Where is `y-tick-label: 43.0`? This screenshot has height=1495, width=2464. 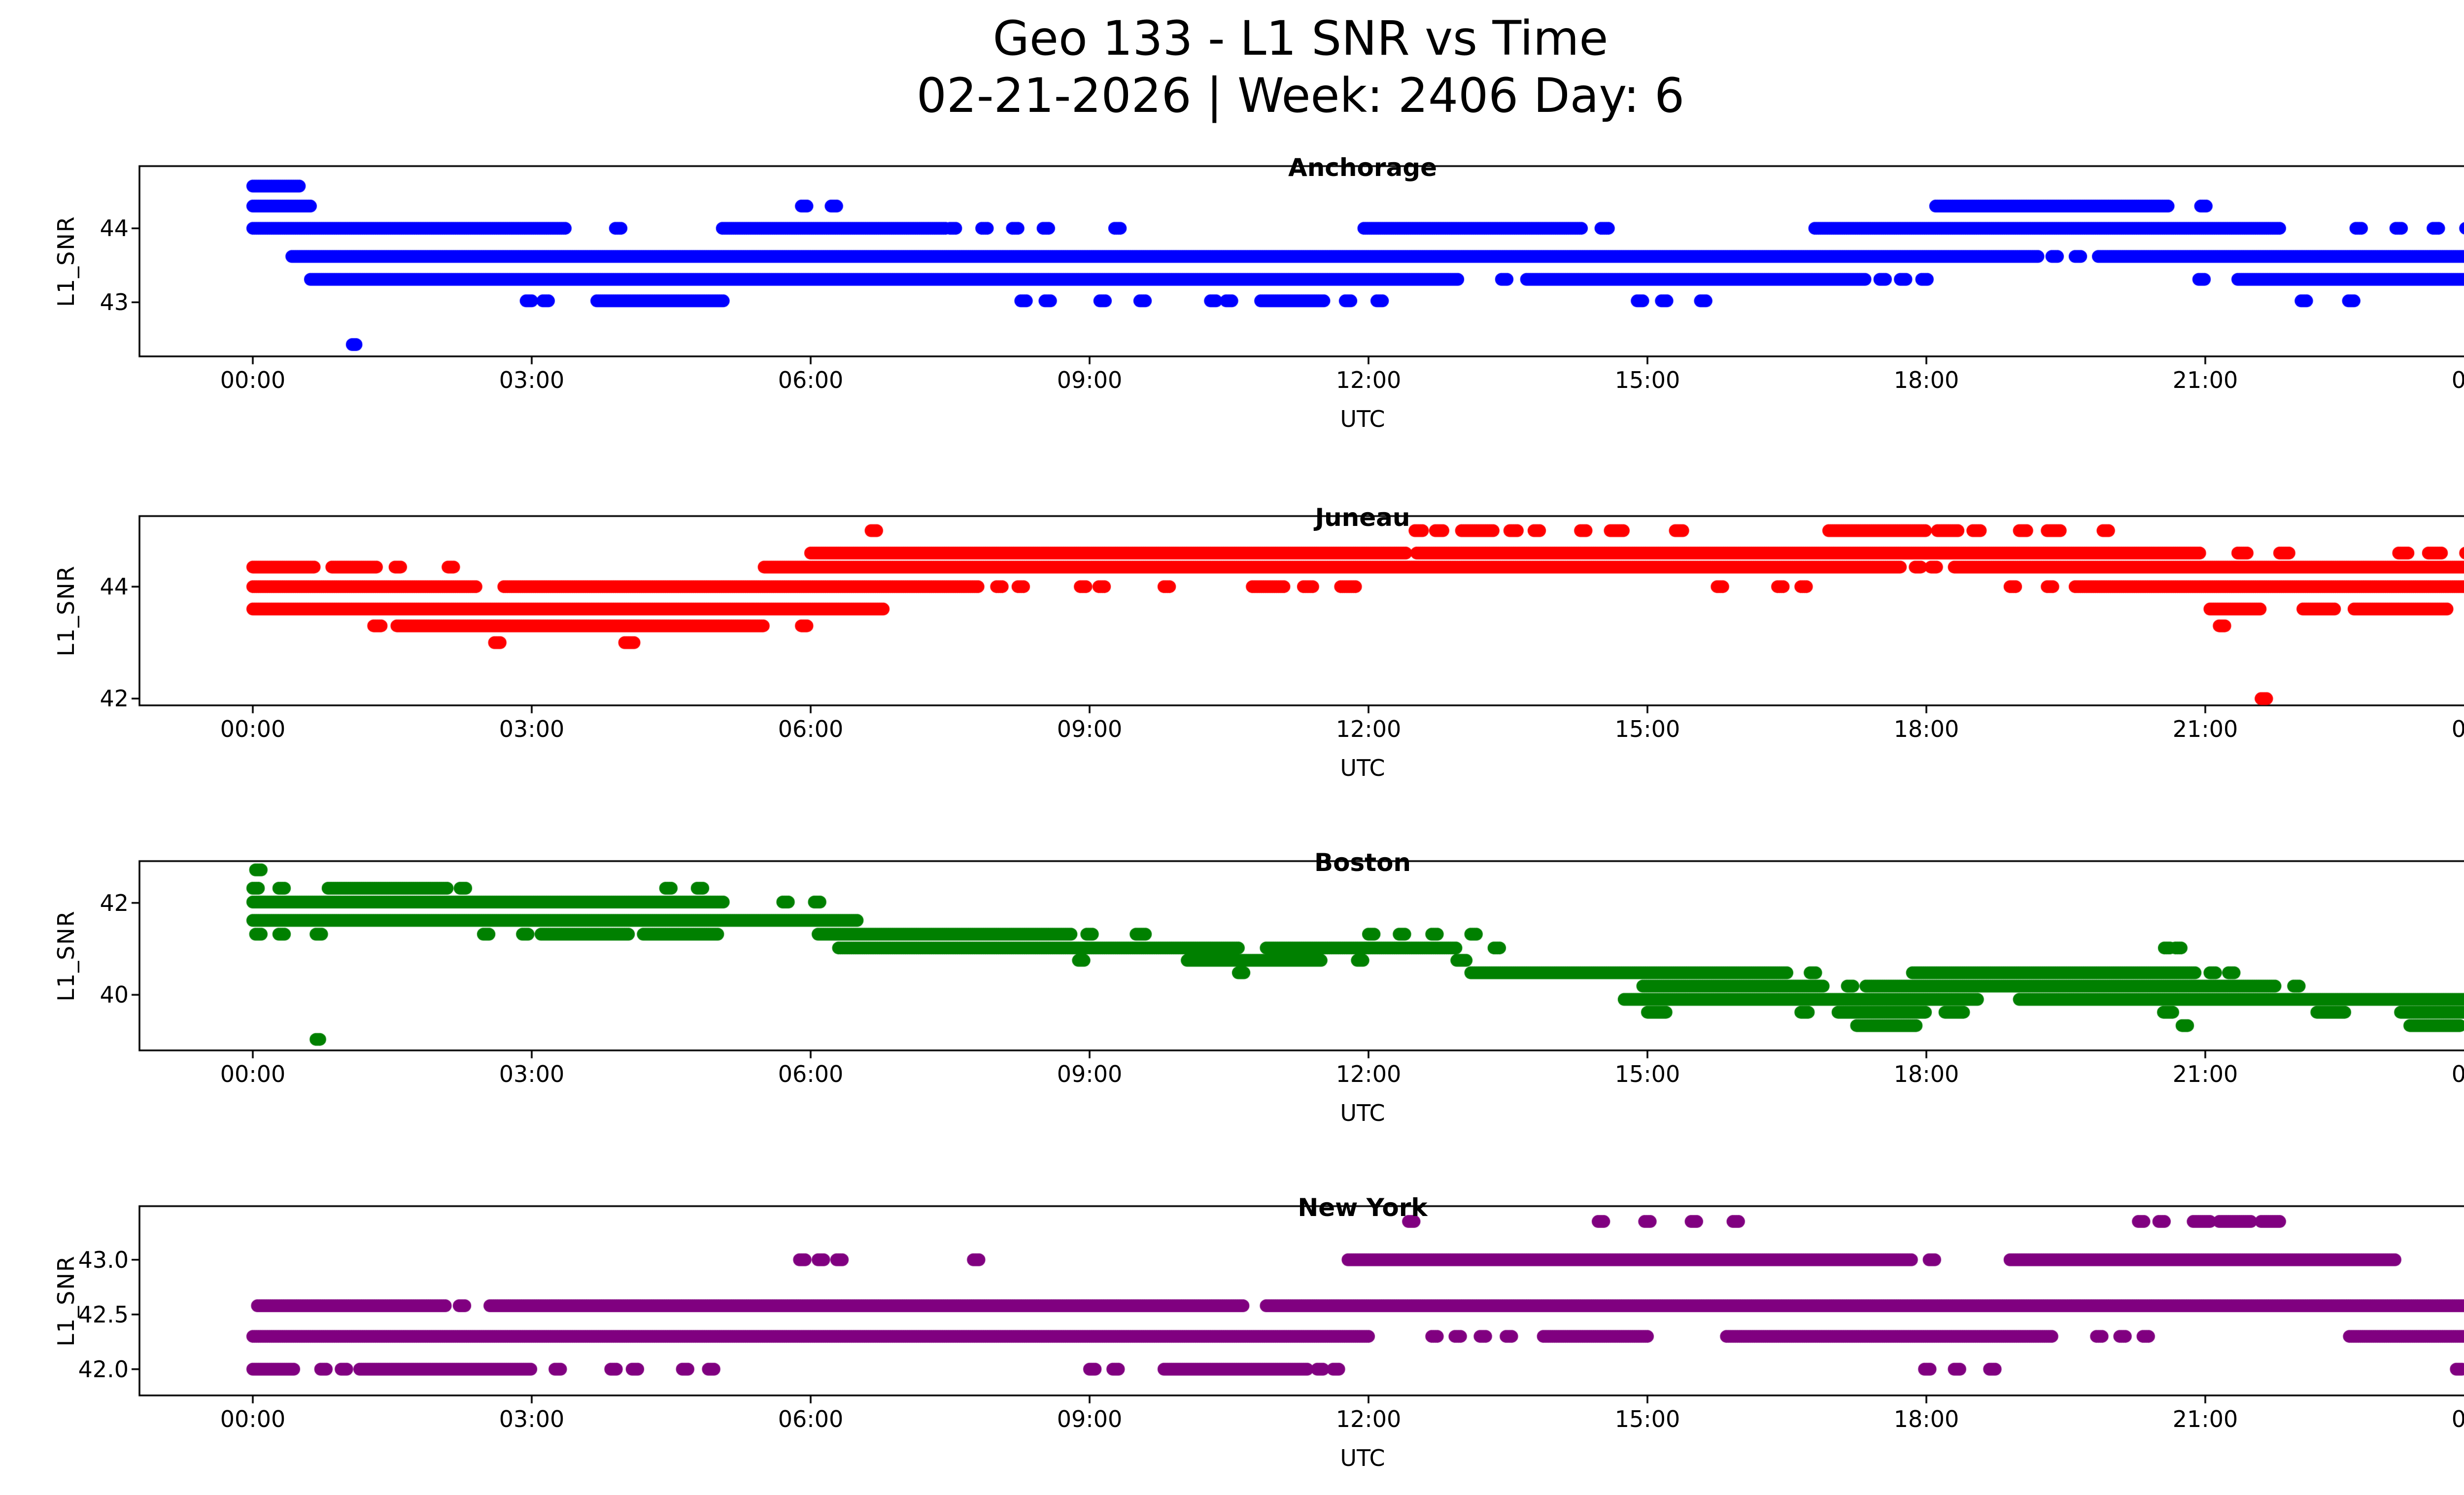
y-tick-label: 43.0 is located at coordinates (103, 1259).